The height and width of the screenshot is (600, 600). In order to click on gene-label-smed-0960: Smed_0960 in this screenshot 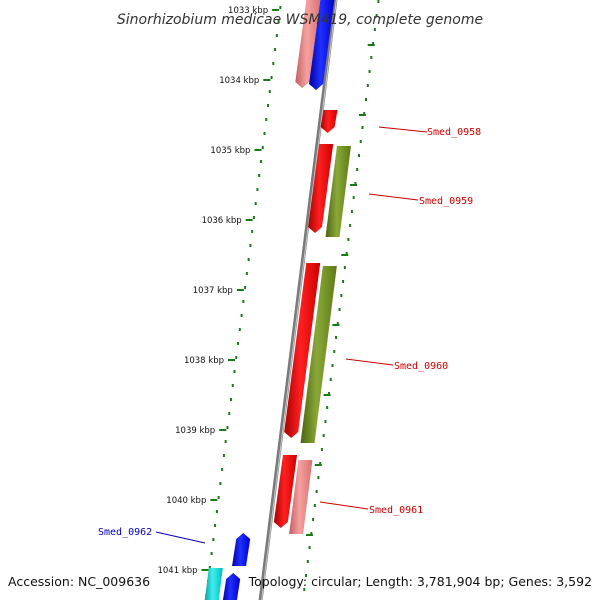, I will do `click(421, 366)`.